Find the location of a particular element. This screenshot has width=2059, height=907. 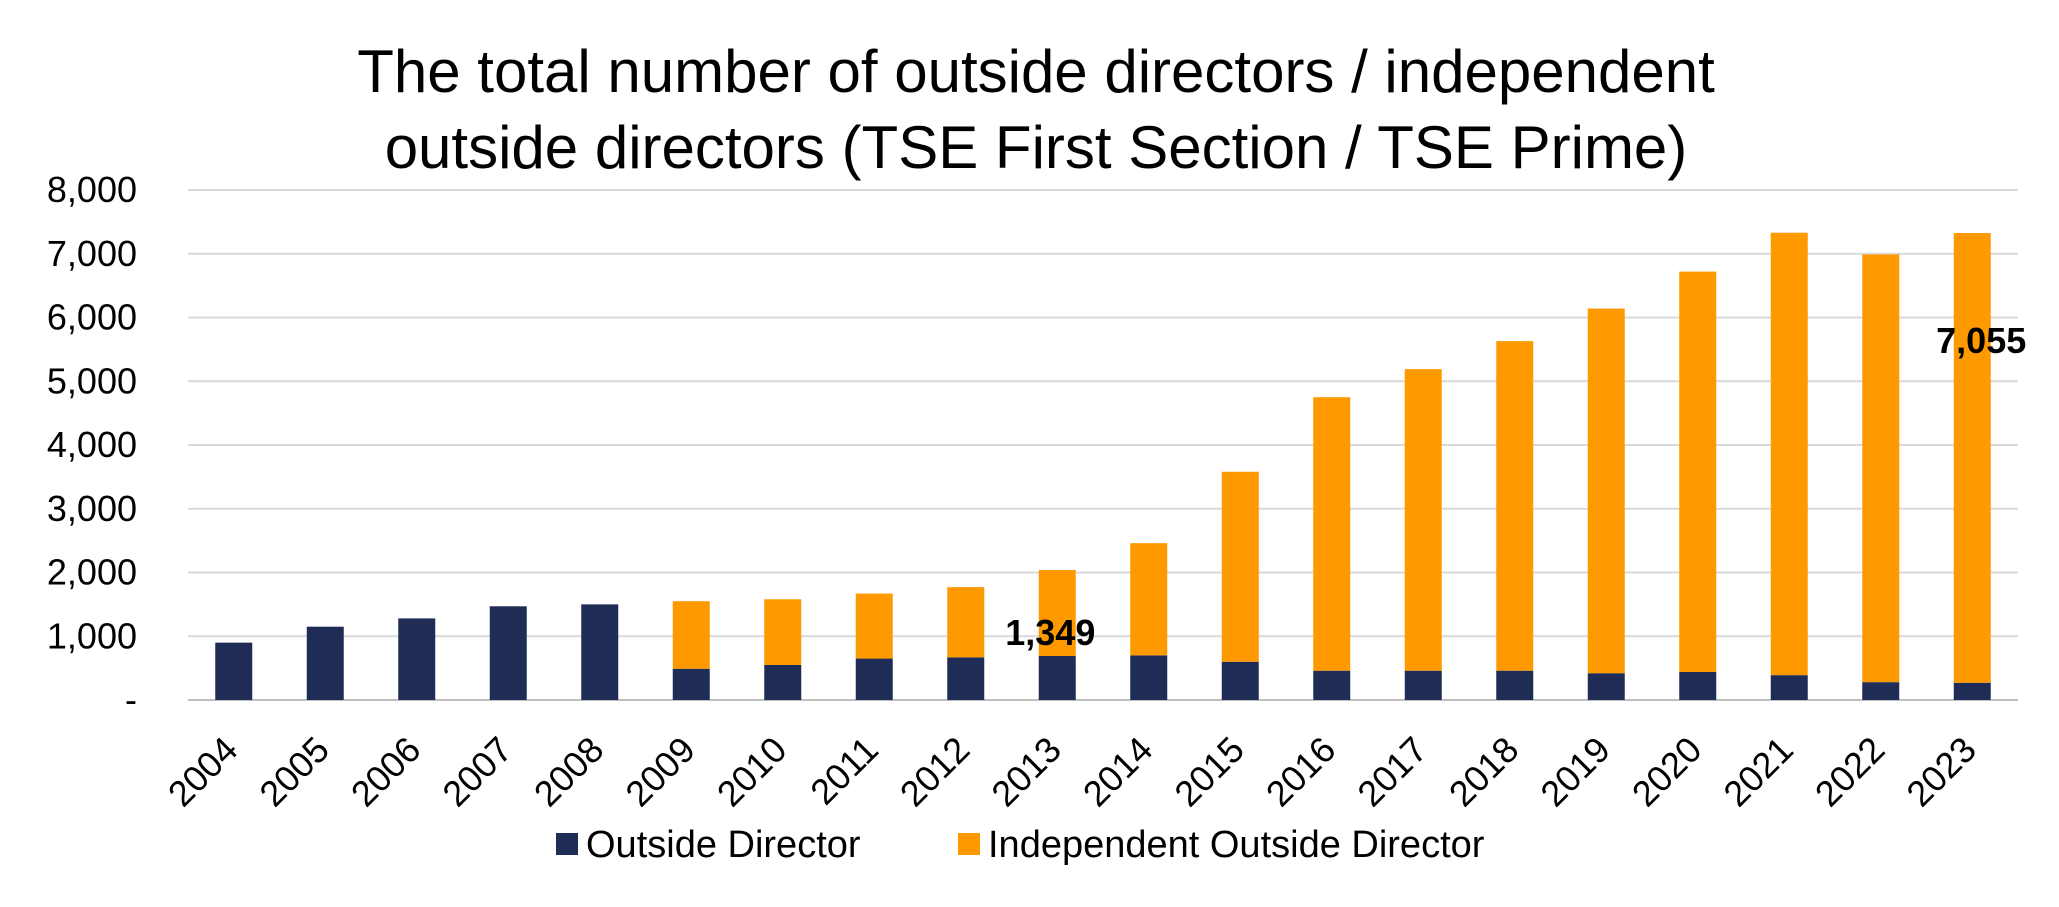

x-tick-label-2023: 2023 is located at coordinates (1941, 772).